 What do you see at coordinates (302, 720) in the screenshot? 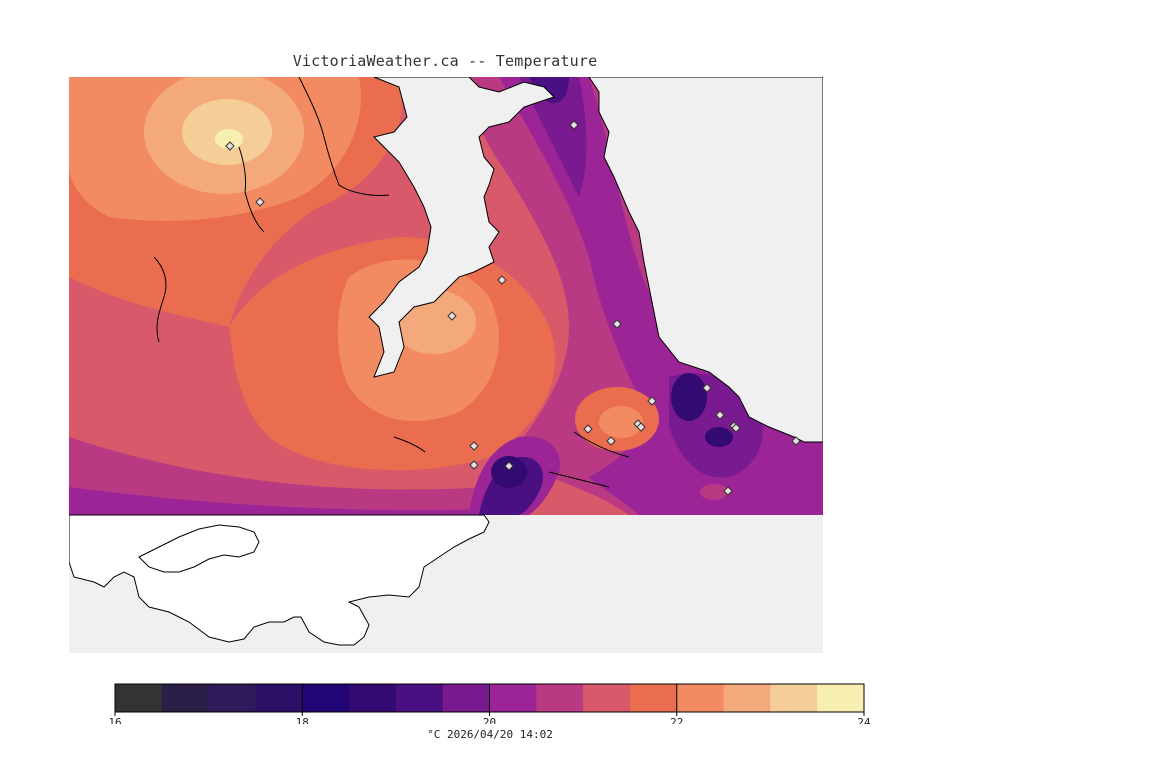
I see `color-scale-tick-label: 18` at bounding box center [302, 720].